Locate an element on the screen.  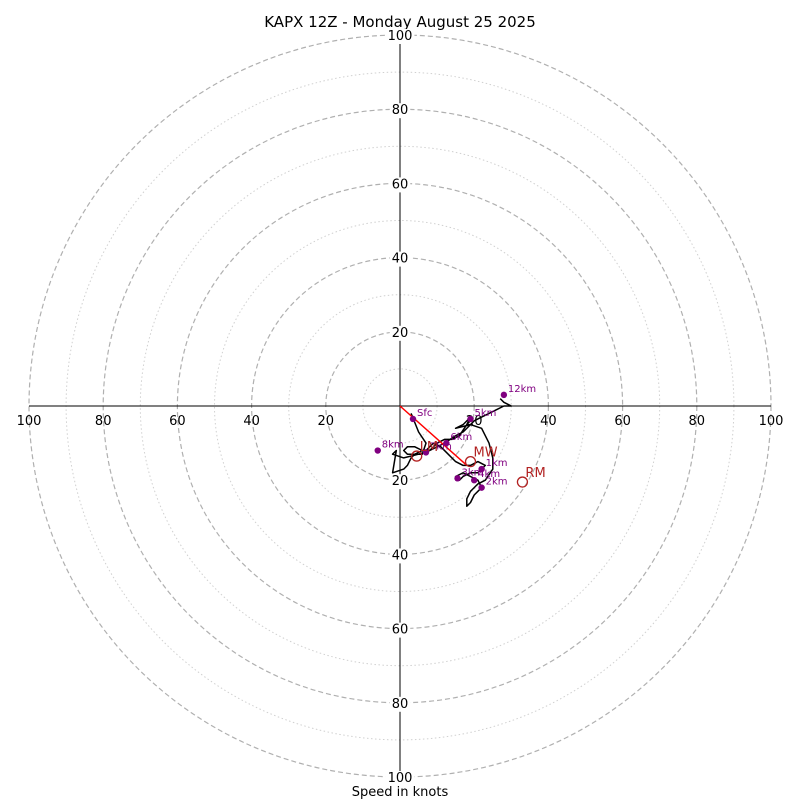
tick-label-left: 100 is located at coordinates (29, 421).